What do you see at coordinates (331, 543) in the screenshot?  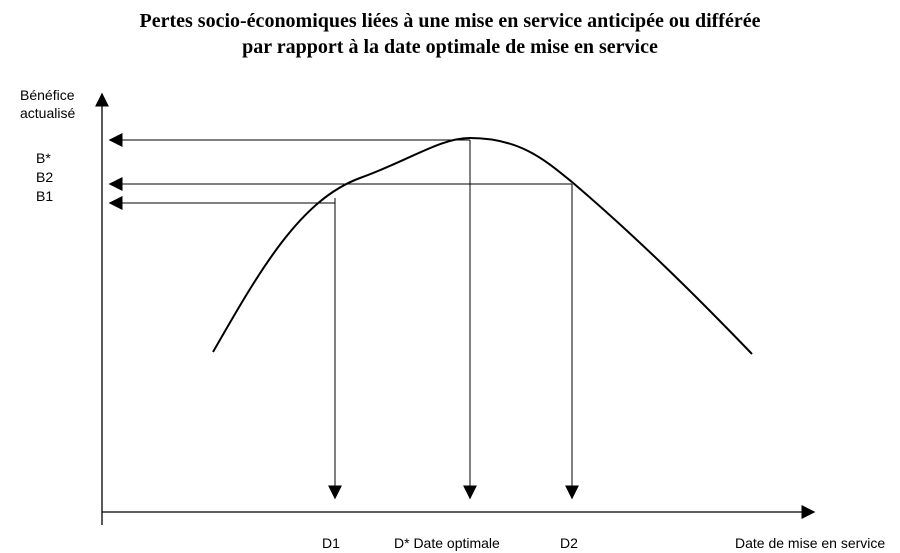 I see `x-label: D1` at bounding box center [331, 543].